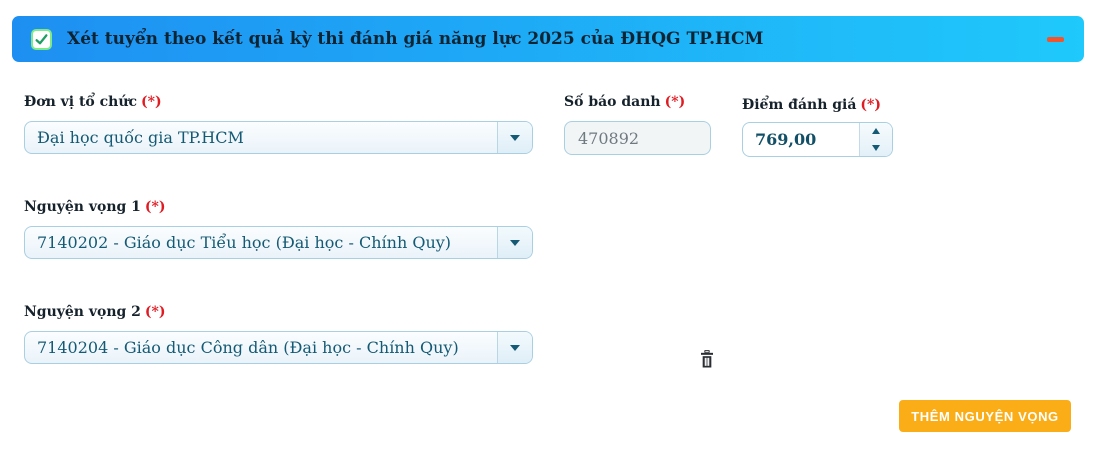 This screenshot has height=449, width=1096. Describe the element at coordinates (637, 138) in the screenshot. I see `so-bao-danh-input` at that location.